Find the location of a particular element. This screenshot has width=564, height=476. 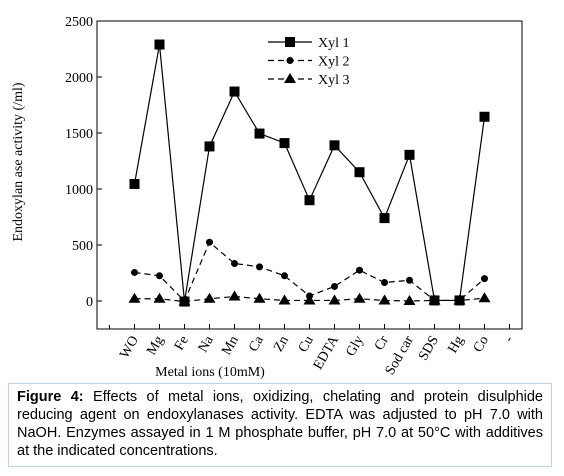

x-tick-label: Hg is located at coordinates (456, 345).